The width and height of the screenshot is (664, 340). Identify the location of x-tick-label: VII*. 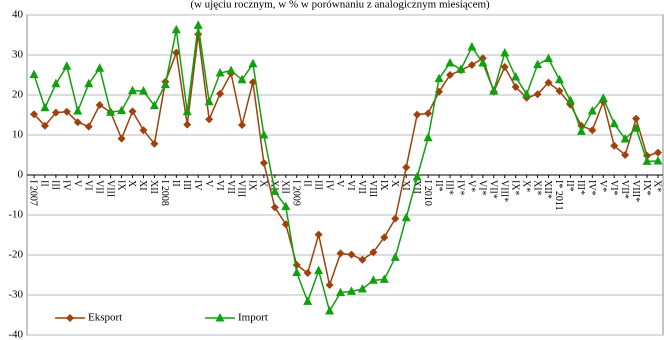
(492, 189).